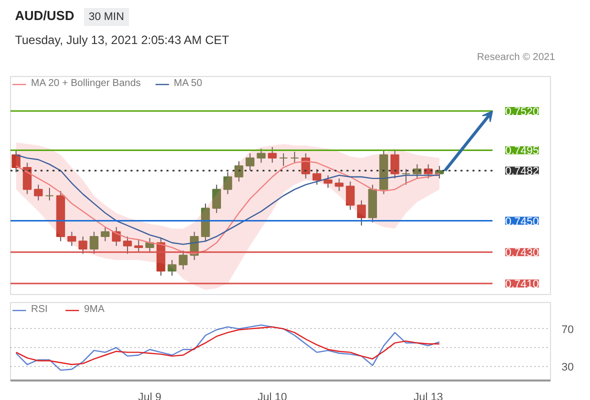 The height and width of the screenshot is (400, 590). Describe the element at coordinates (40, 309) in the screenshot. I see `legend-label: RSI` at that location.